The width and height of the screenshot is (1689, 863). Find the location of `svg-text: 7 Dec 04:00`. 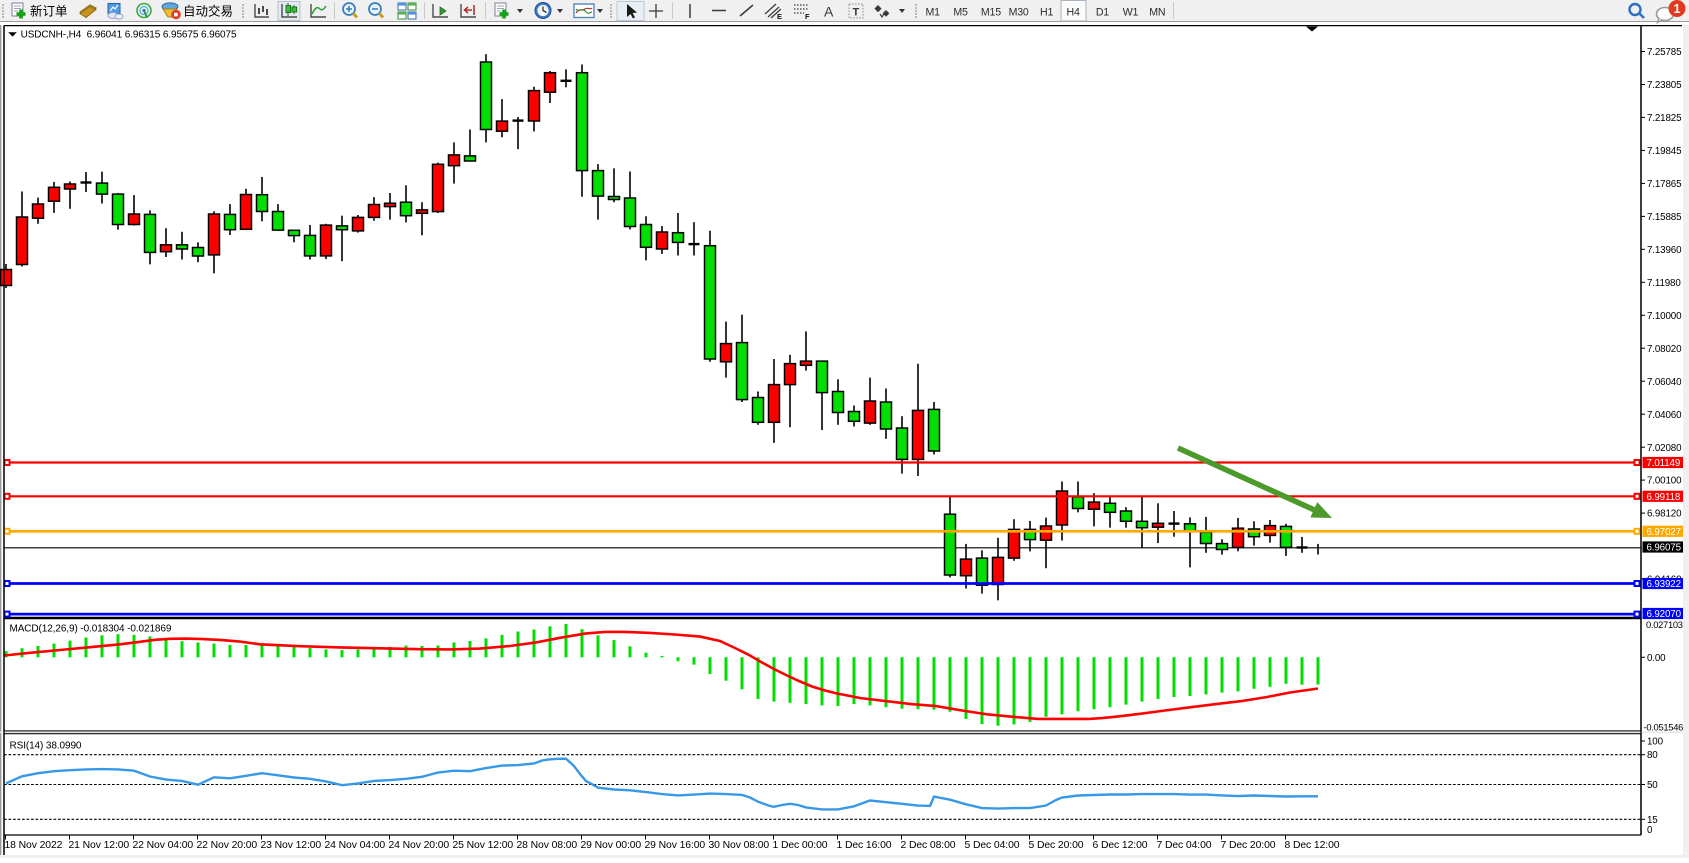

svg-text: 7 Dec 04:00 is located at coordinates (1184, 845).